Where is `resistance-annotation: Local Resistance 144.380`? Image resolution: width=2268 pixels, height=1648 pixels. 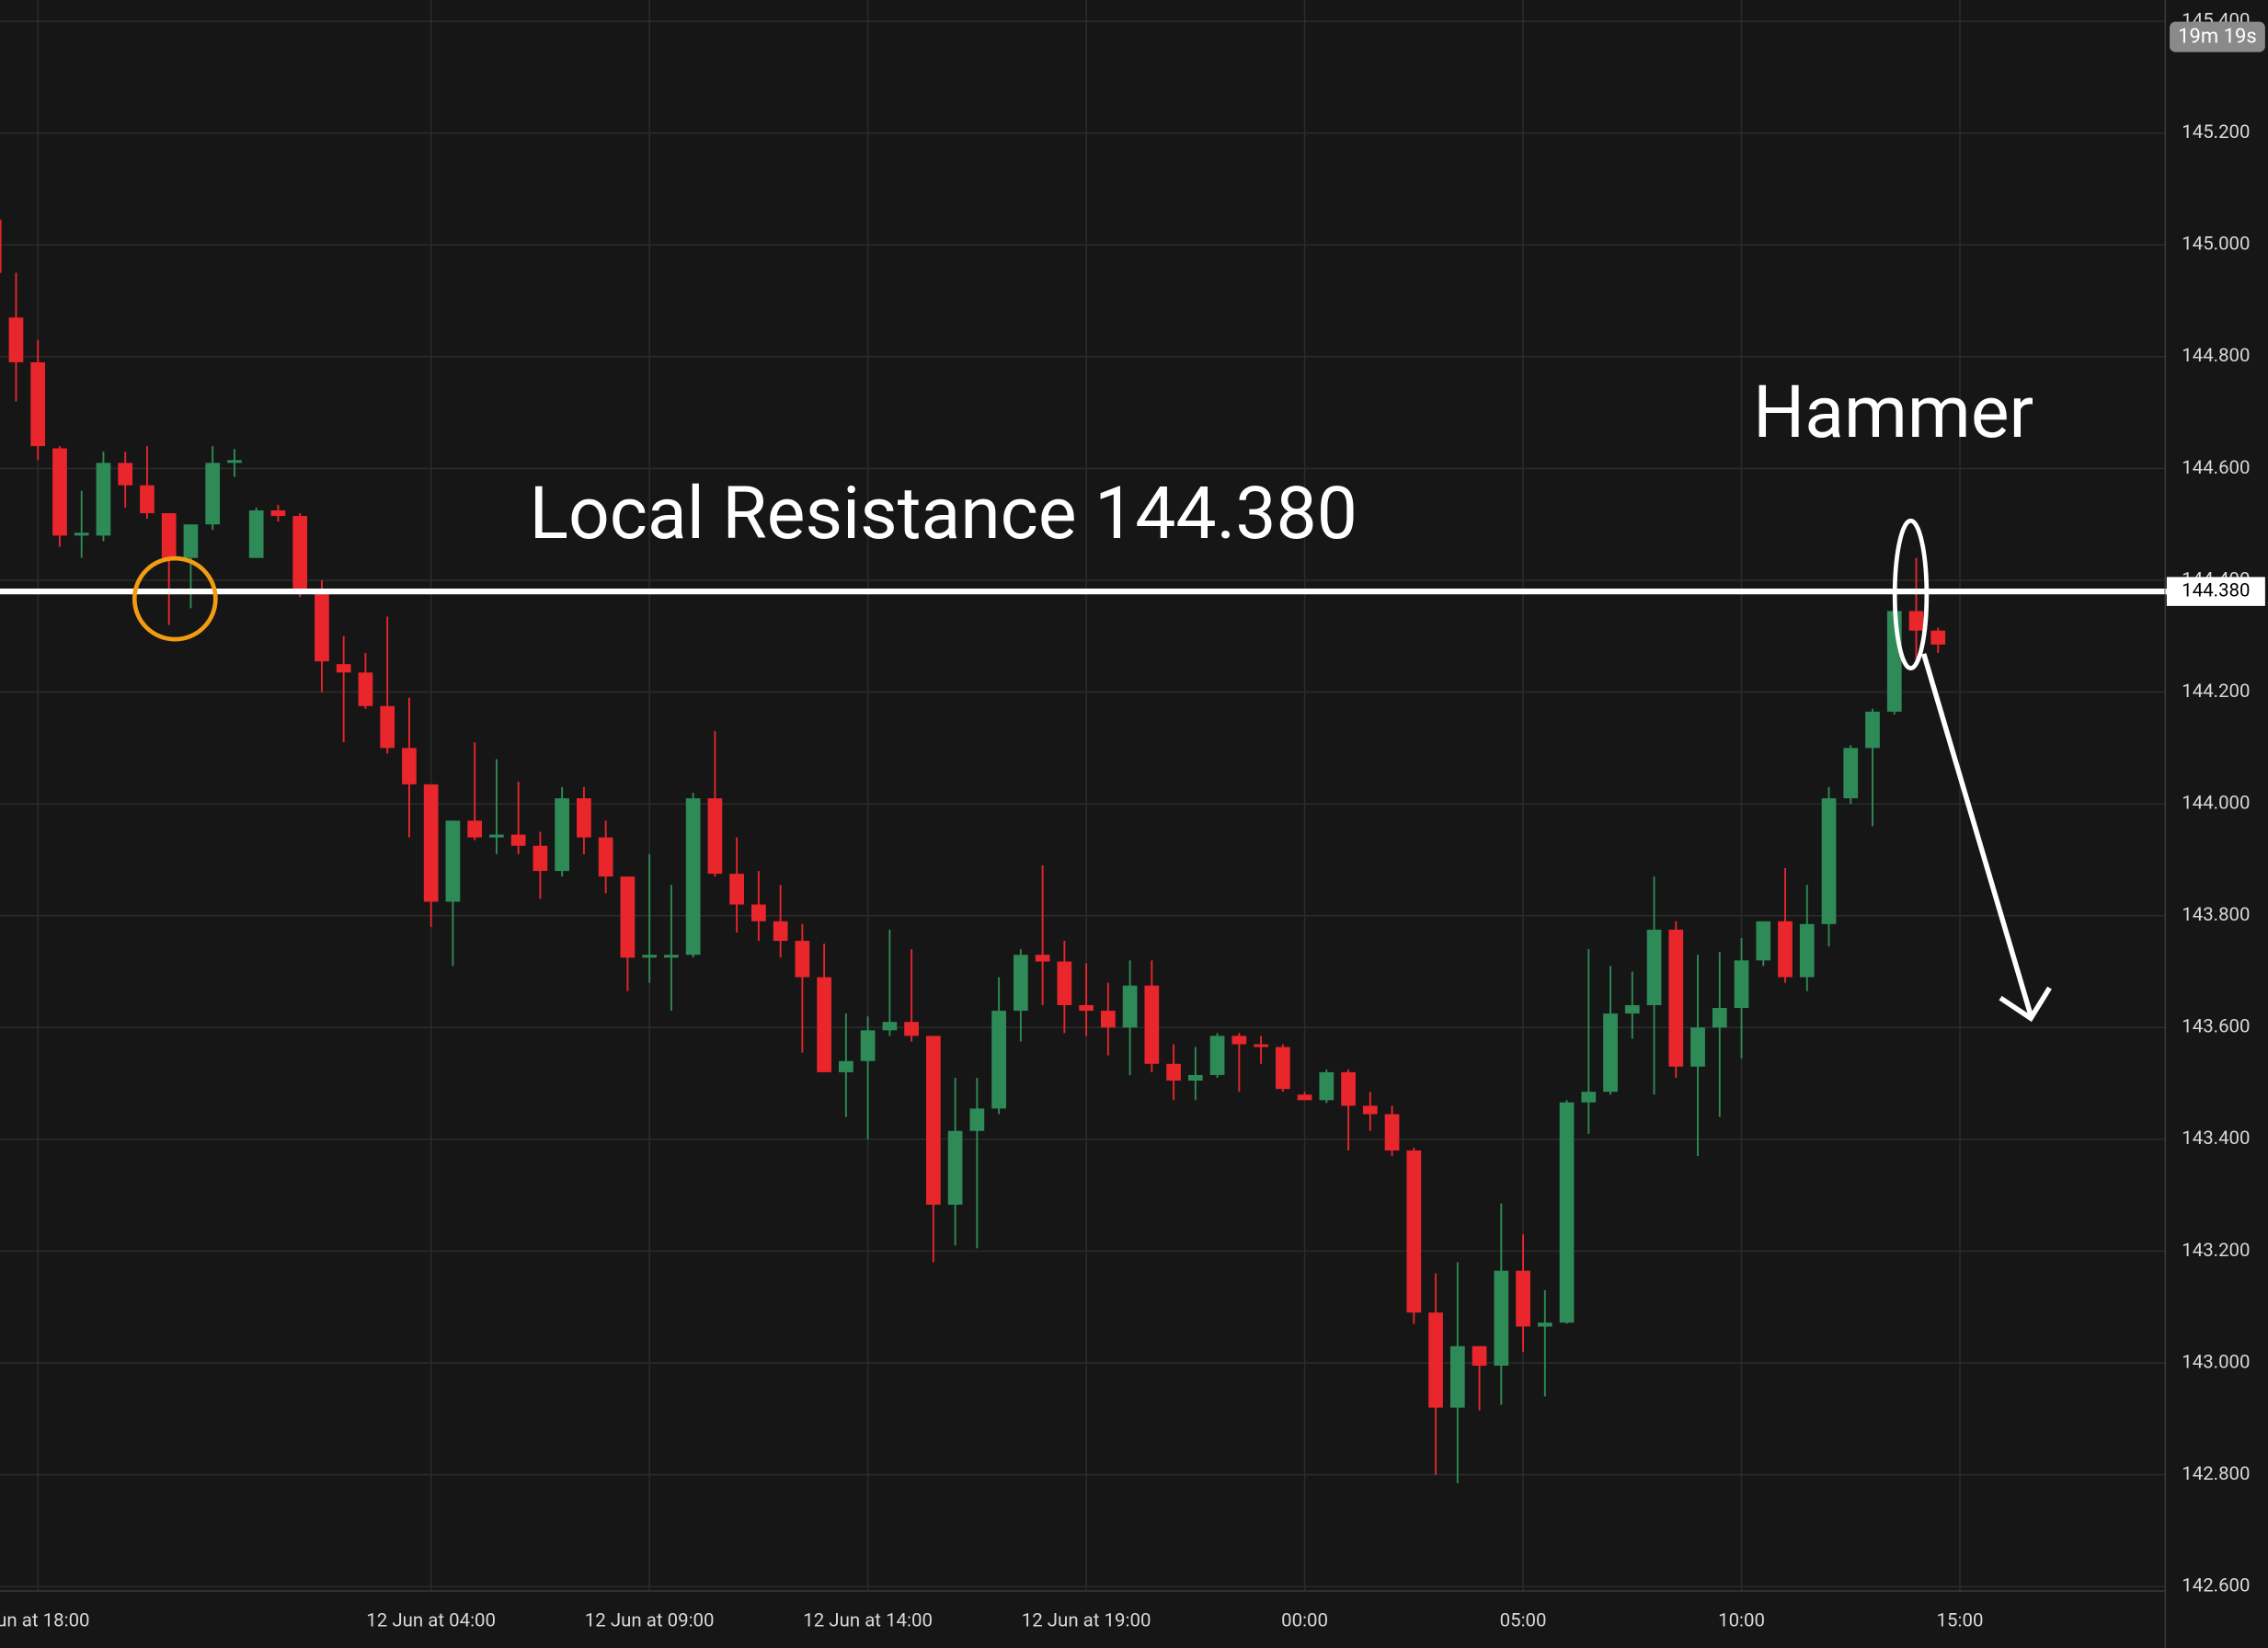
resistance-annotation: Local Resistance 144.380 is located at coordinates (943, 514).